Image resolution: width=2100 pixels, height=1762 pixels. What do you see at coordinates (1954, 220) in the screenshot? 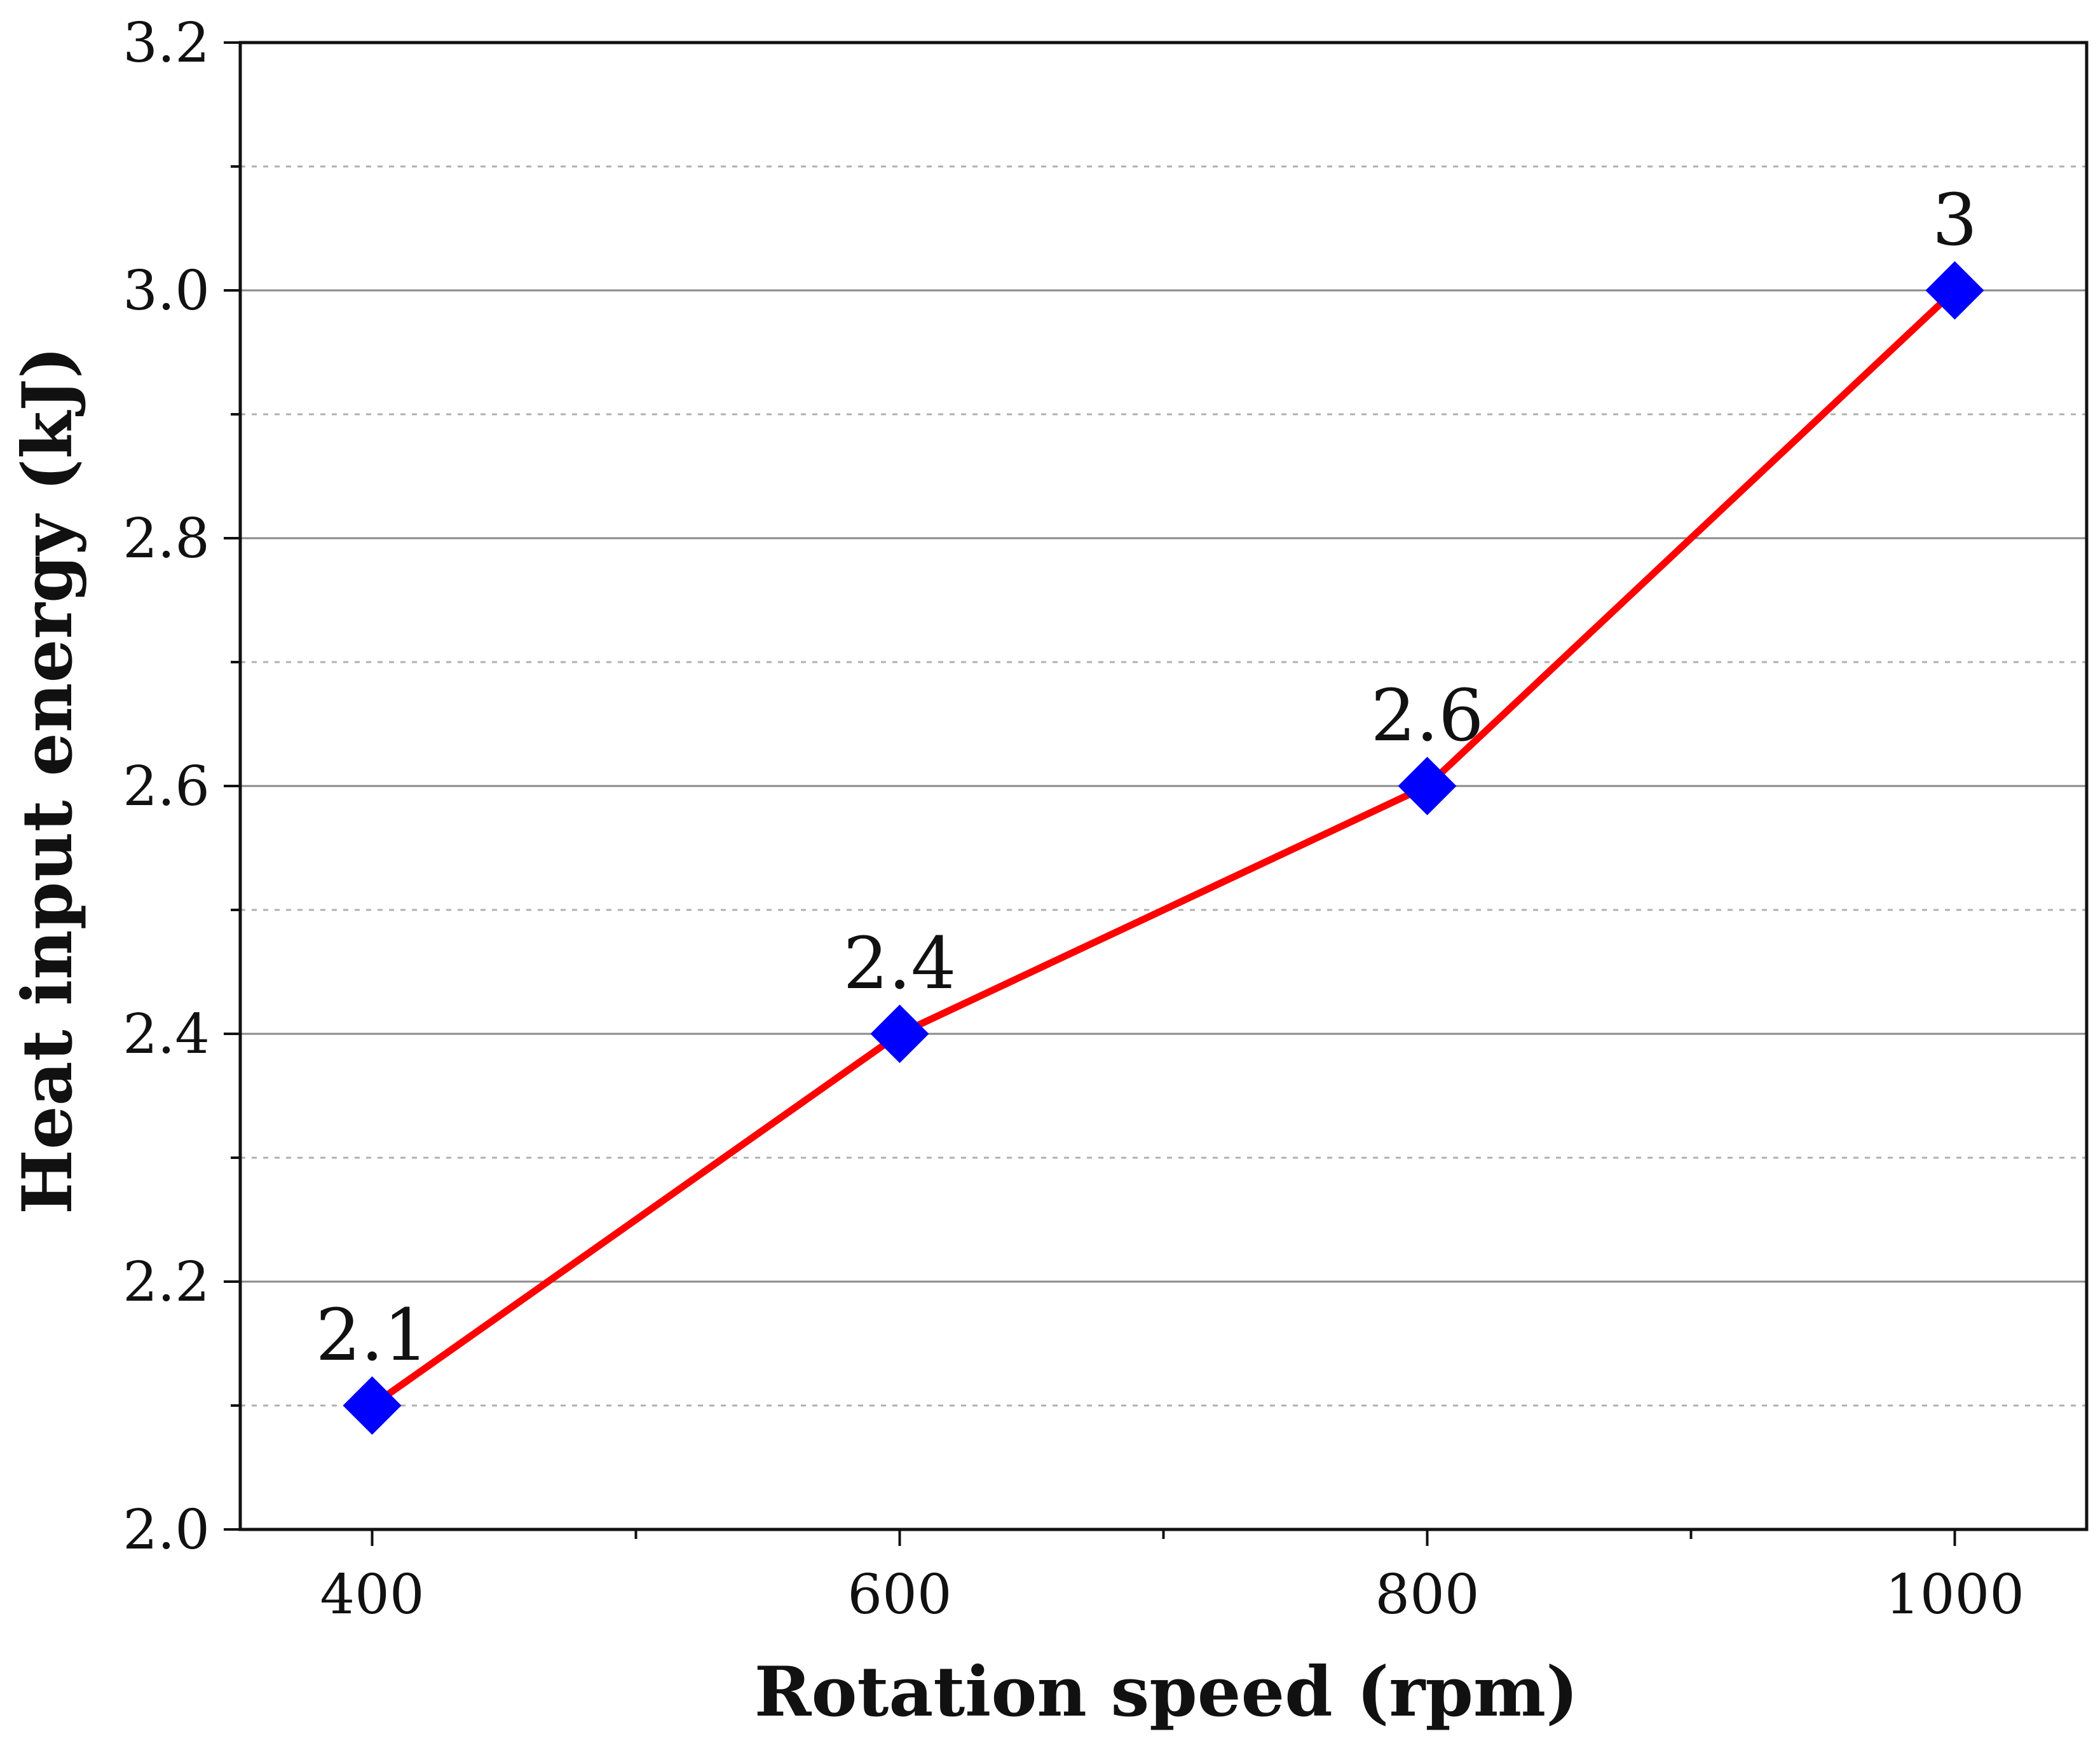
I see `data-label-1000: 3` at bounding box center [1954, 220].